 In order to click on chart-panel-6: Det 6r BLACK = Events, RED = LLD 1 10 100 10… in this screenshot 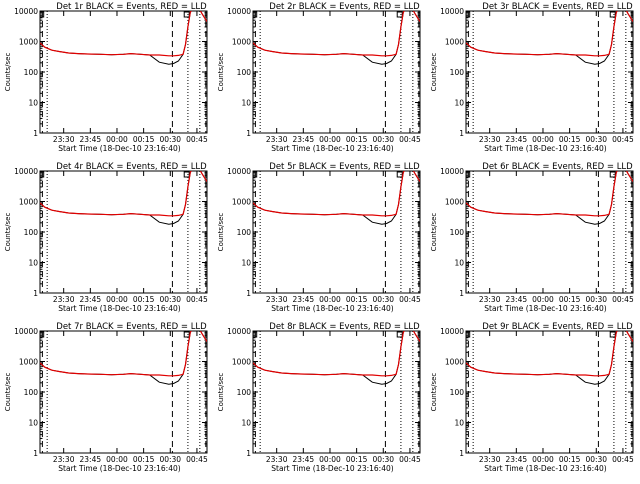, I will do `click(532, 237)`.